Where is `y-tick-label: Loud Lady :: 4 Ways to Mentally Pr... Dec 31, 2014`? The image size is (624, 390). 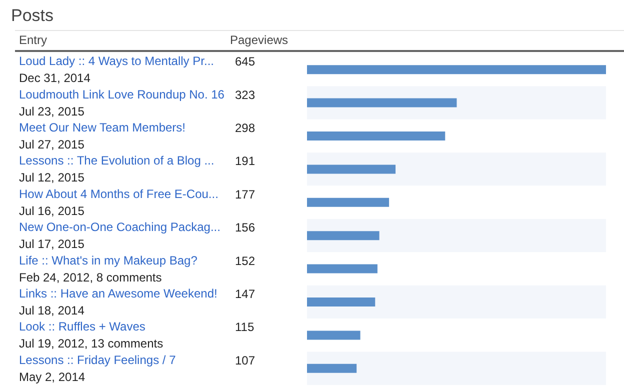
y-tick-label: Loud Lady :: 4 Ways to Mentally Pr... Dec 31, 2014 is located at coordinates (116, 70).